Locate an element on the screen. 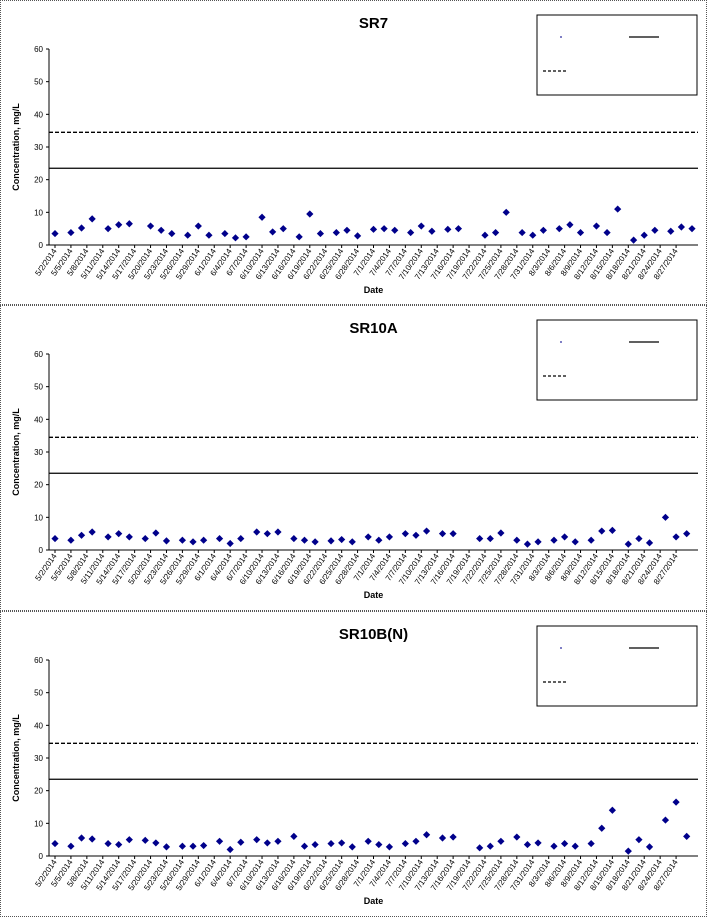 Image resolution: width=707 pixels, height=918 pixels. chart-title: SR10A is located at coordinates (373, 328).